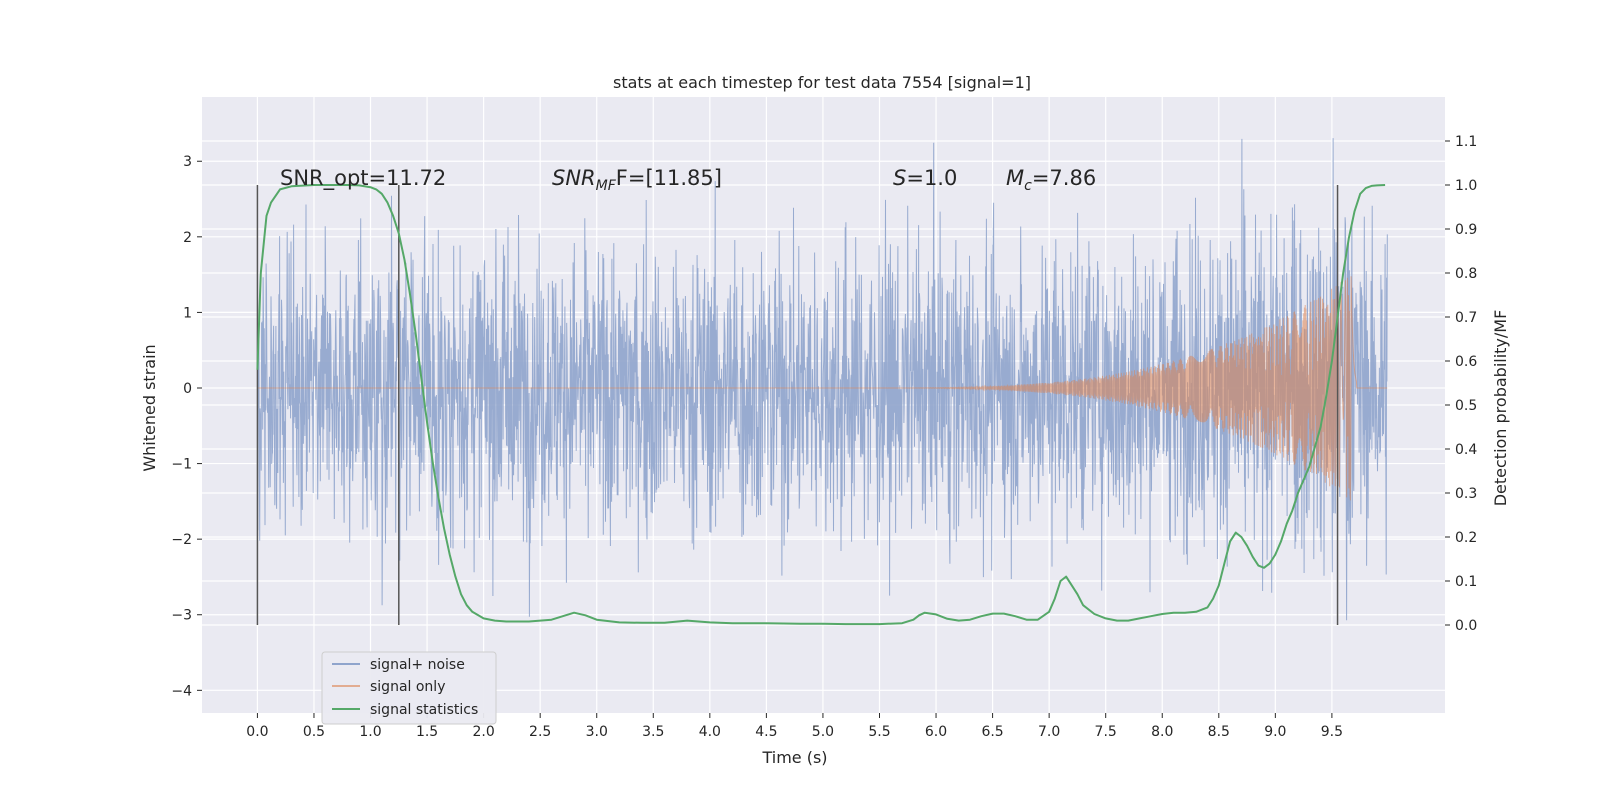  I want to click on x-tick-label: 3.5, so click(653, 732).